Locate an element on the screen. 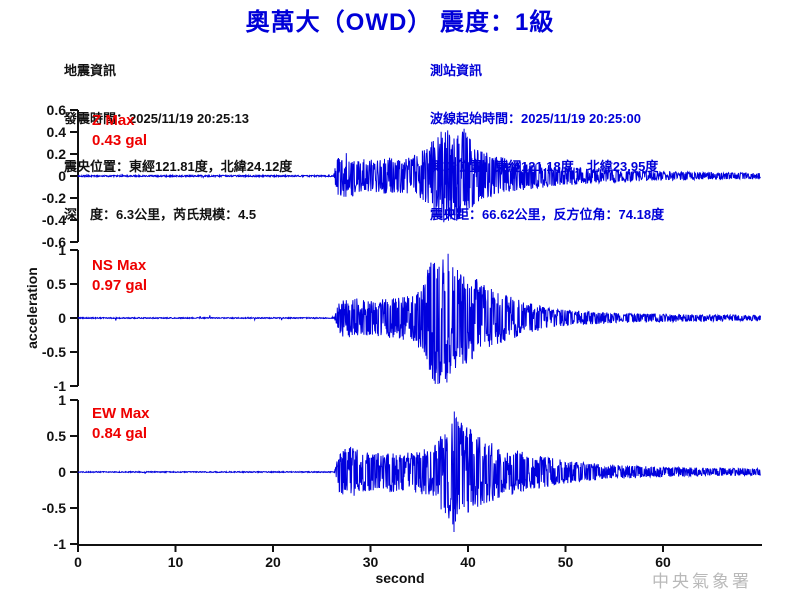  svg-text: -0.6 is located at coordinates (54, 242).